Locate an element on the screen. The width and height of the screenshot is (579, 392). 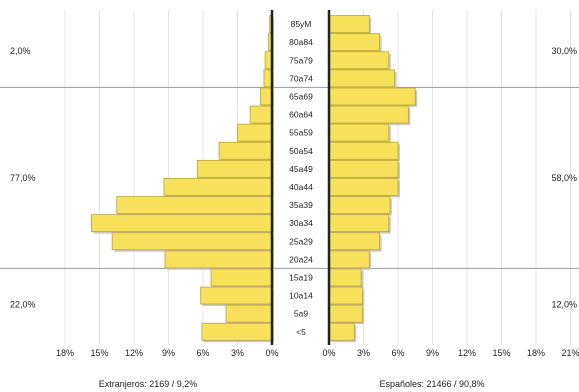
age-group-label: 85yM is located at coordinates (301, 24).